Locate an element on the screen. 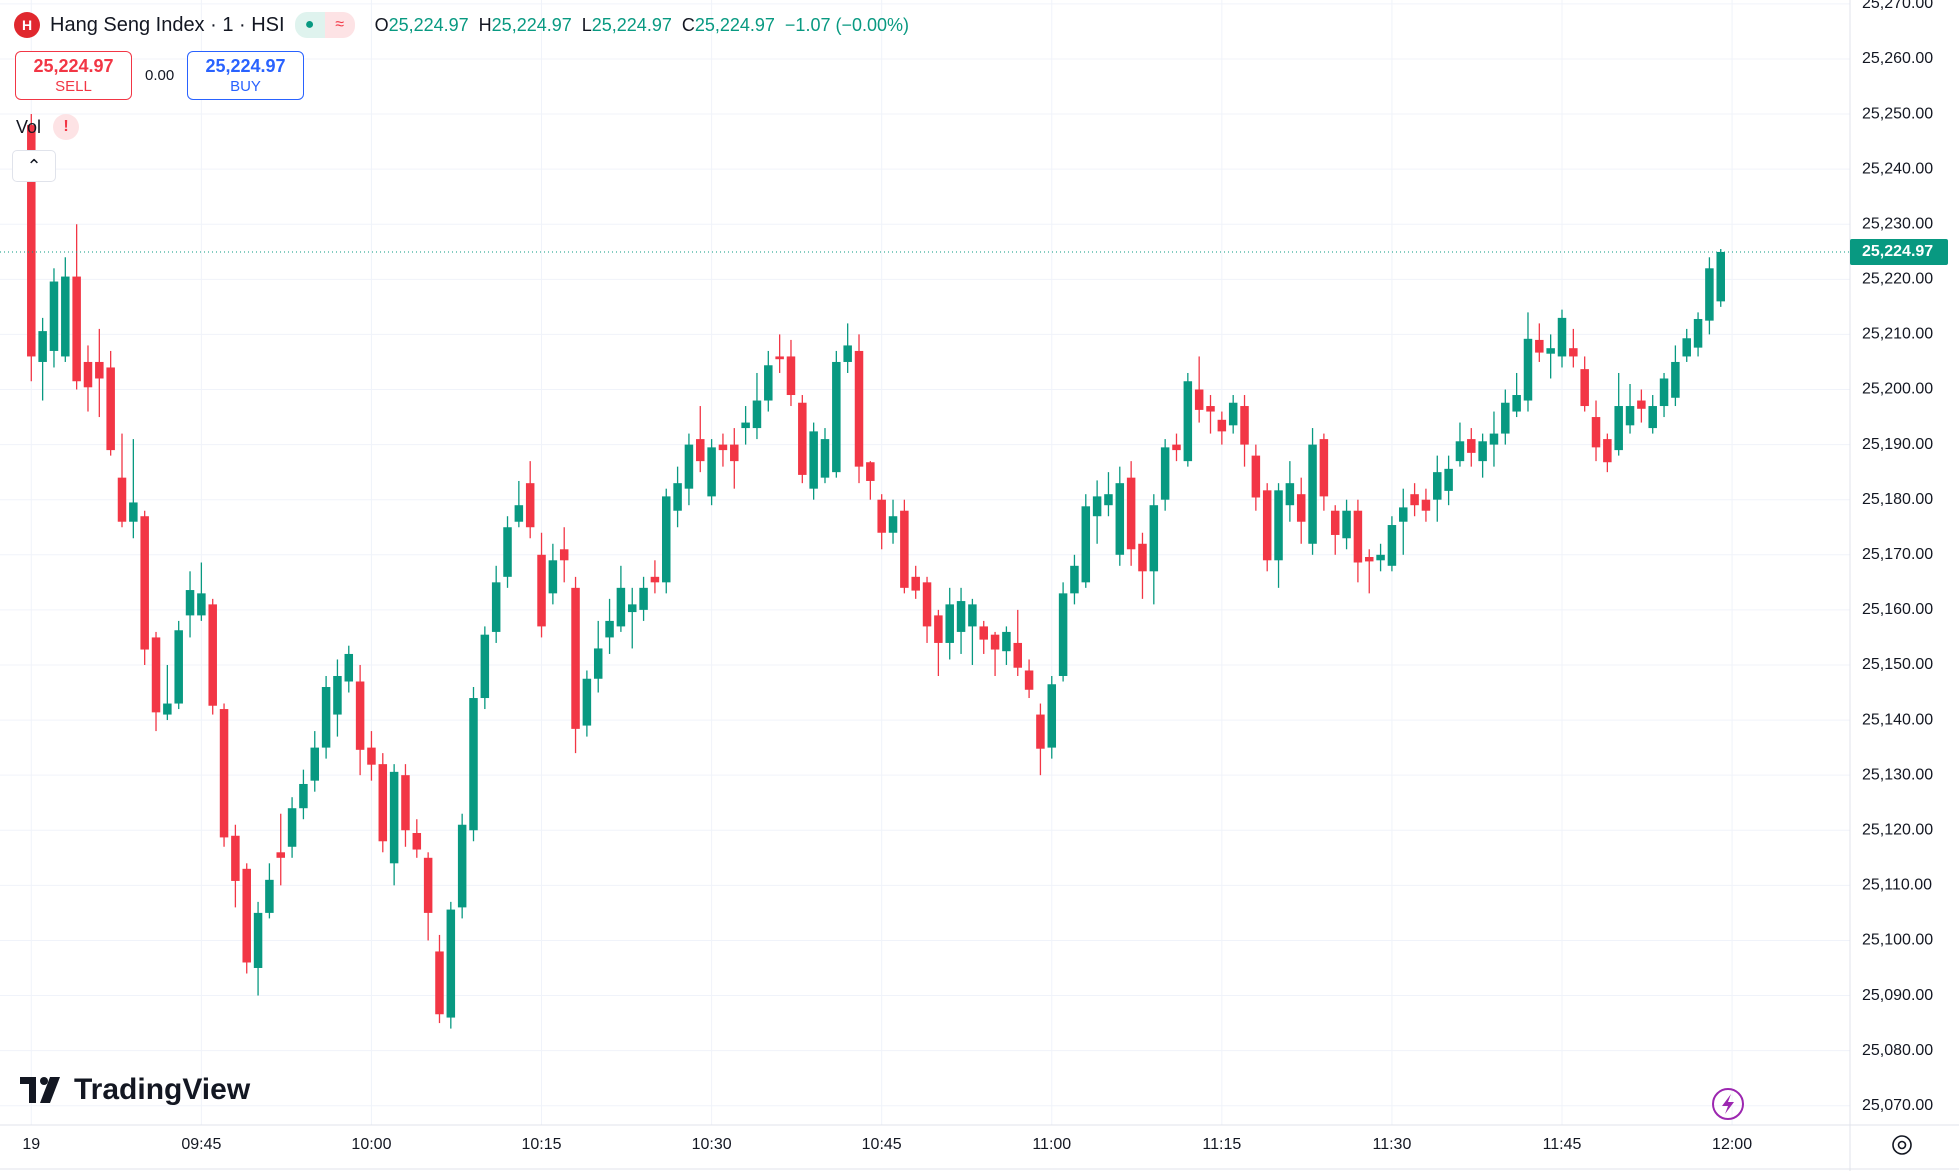 The image size is (1959, 1171). warning-badge: ! is located at coordinates (66, 127).